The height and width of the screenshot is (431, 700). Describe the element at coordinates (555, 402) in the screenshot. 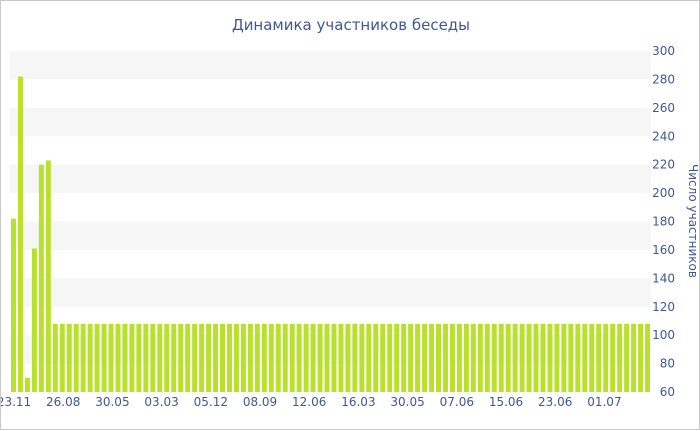

I see `x-tick-label: 23.06` at that location.